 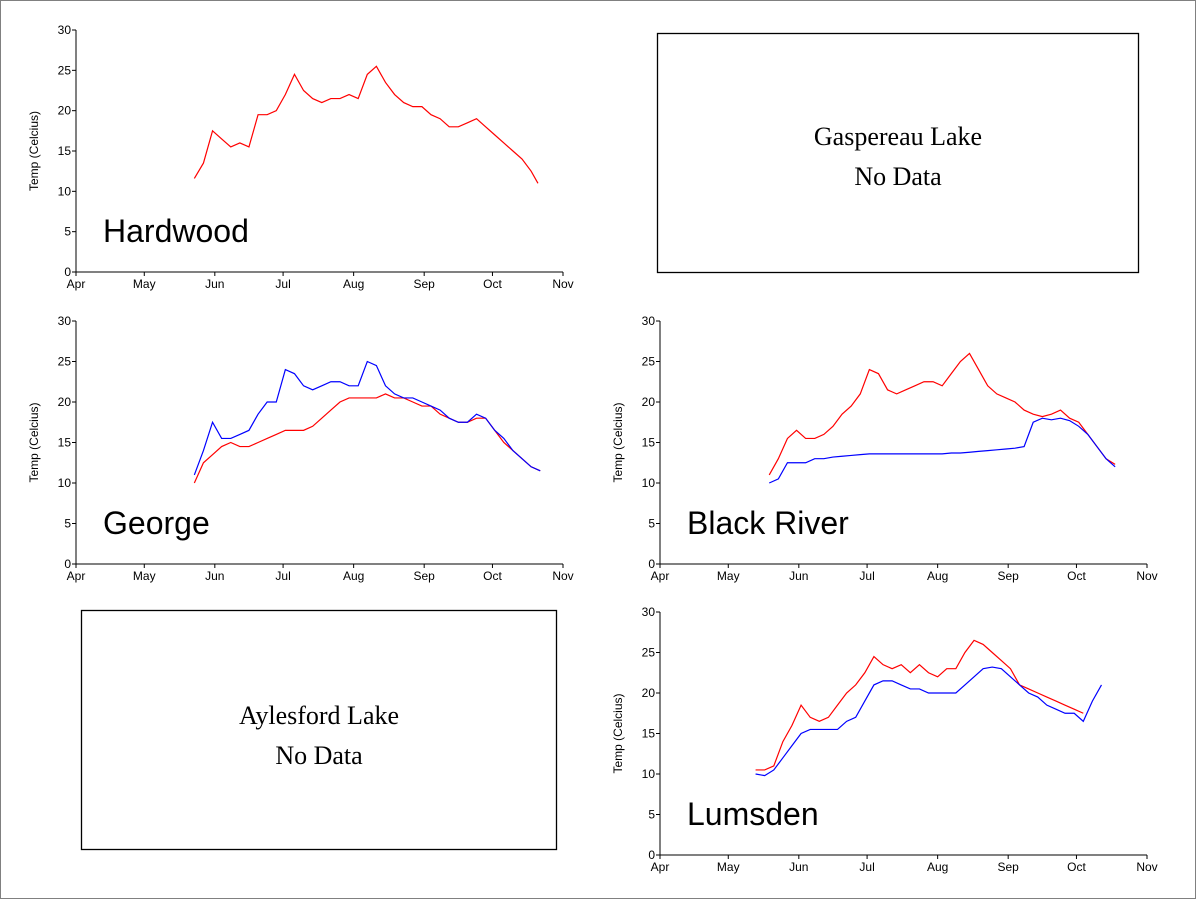 I want to click on panel-title: Aylesford Lake, so click(x=319, y=715).